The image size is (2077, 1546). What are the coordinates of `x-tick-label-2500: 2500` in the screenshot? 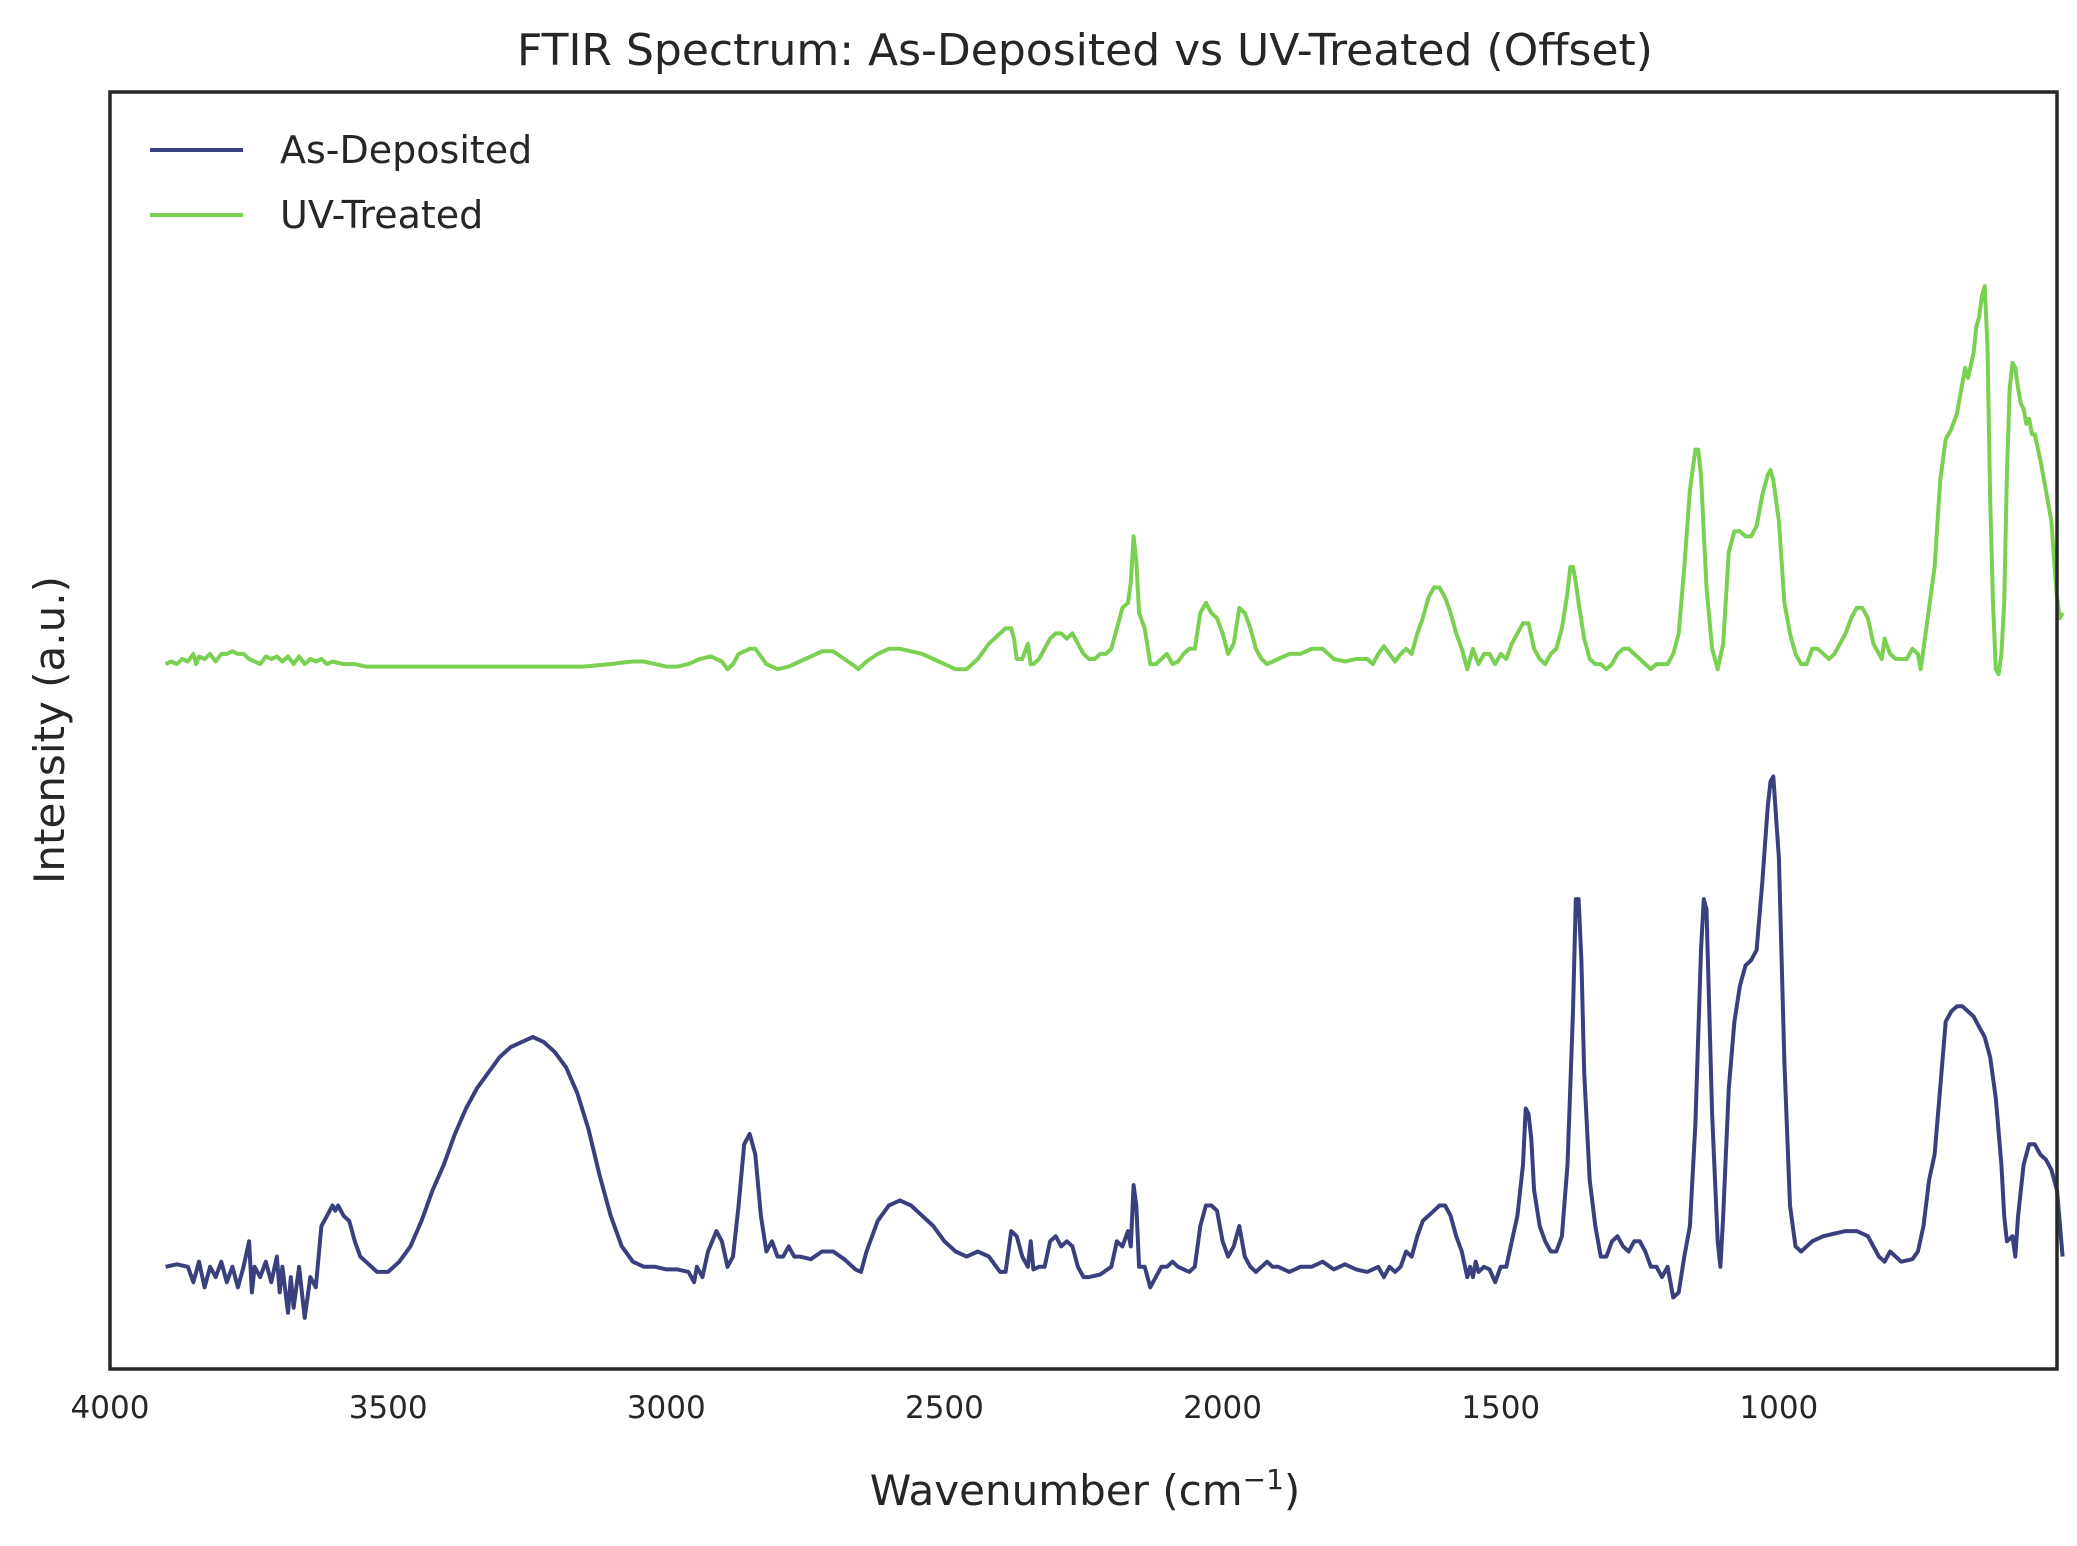 It's located at (944, 1408).